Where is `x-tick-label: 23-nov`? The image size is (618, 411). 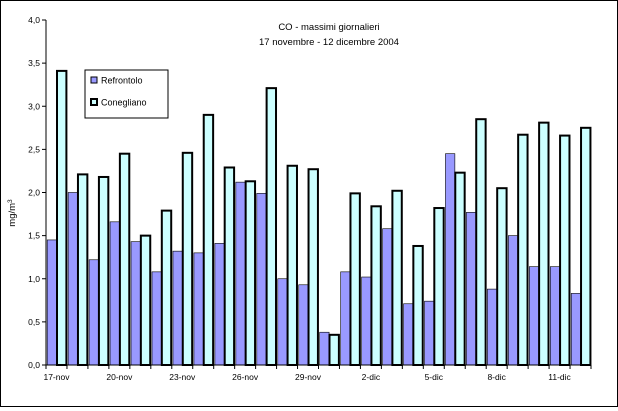
x-tick-label: 23-nov is located at coordinates (182, 377).